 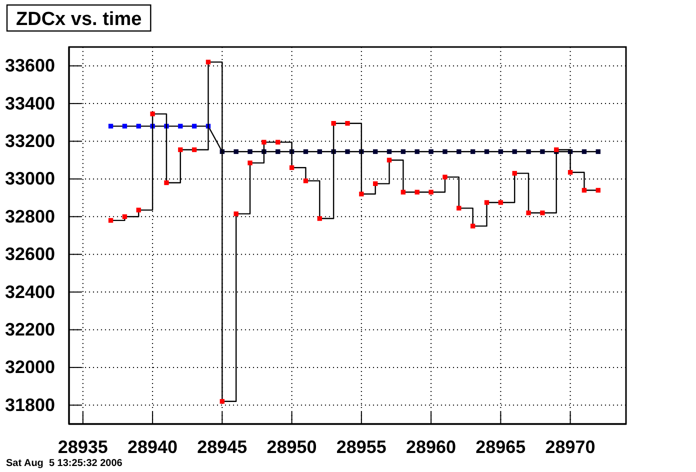 What do you see at coordinates (291, 446) in the screenshot?
I see `x-tick-label: 28950` at bounding box center [291, 446].